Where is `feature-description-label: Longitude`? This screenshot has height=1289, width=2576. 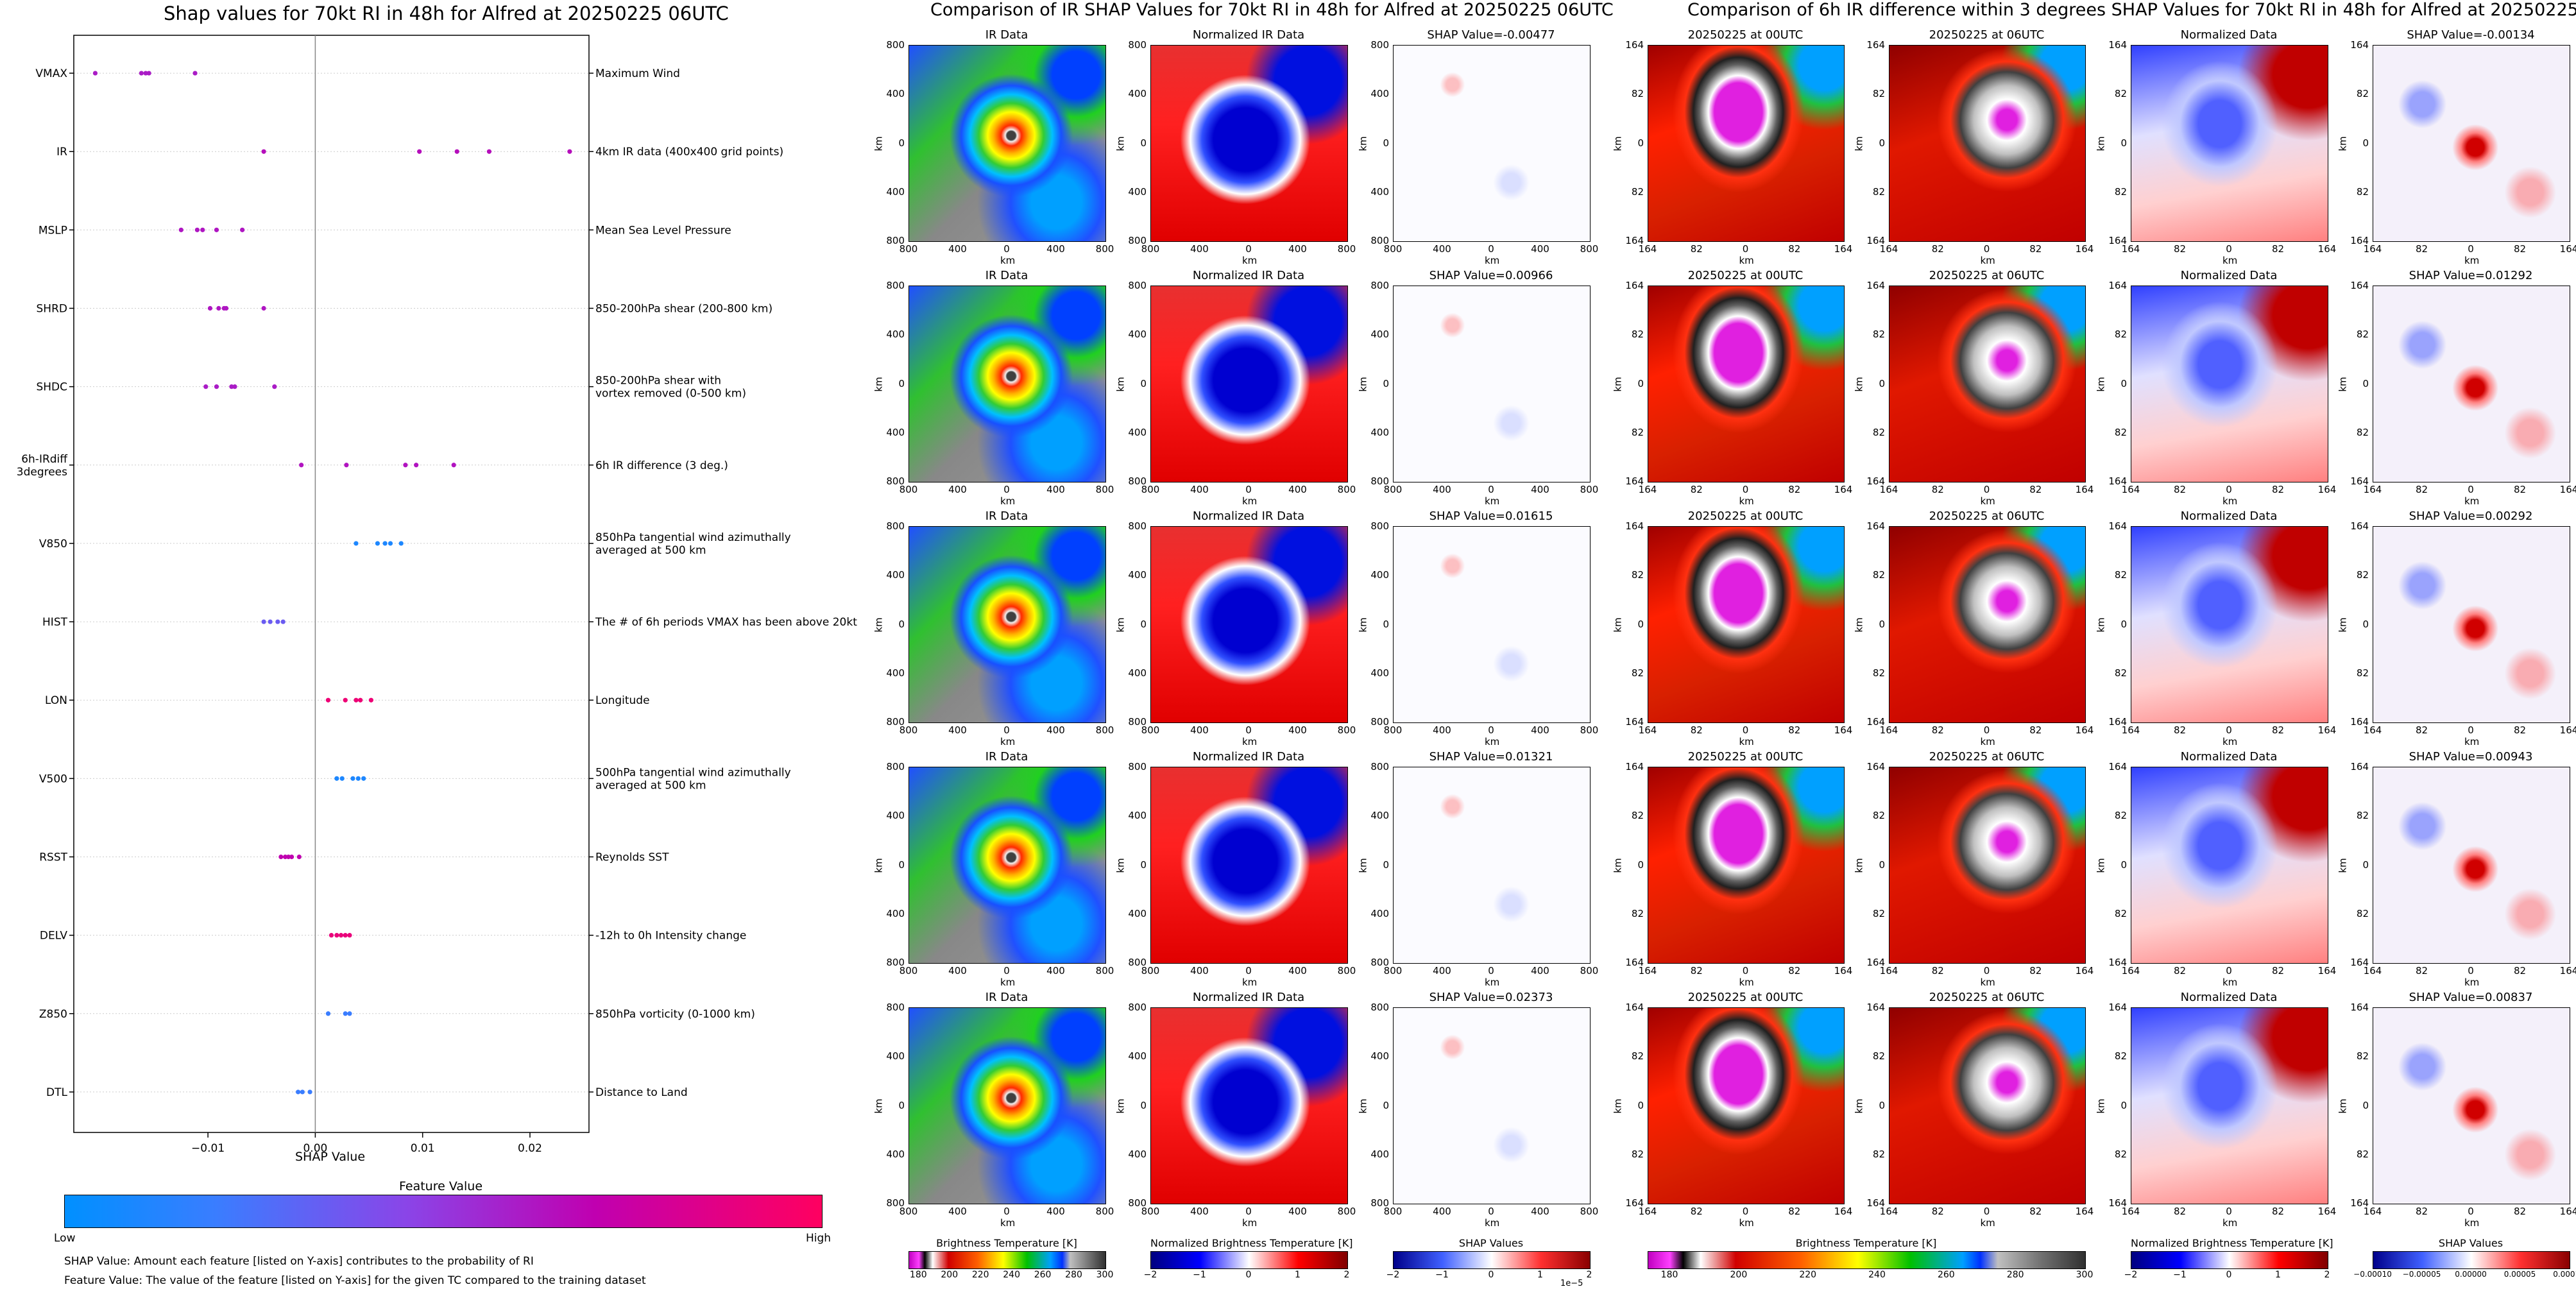
feature-description-label: Longitude is located at coordinates (622, 701).